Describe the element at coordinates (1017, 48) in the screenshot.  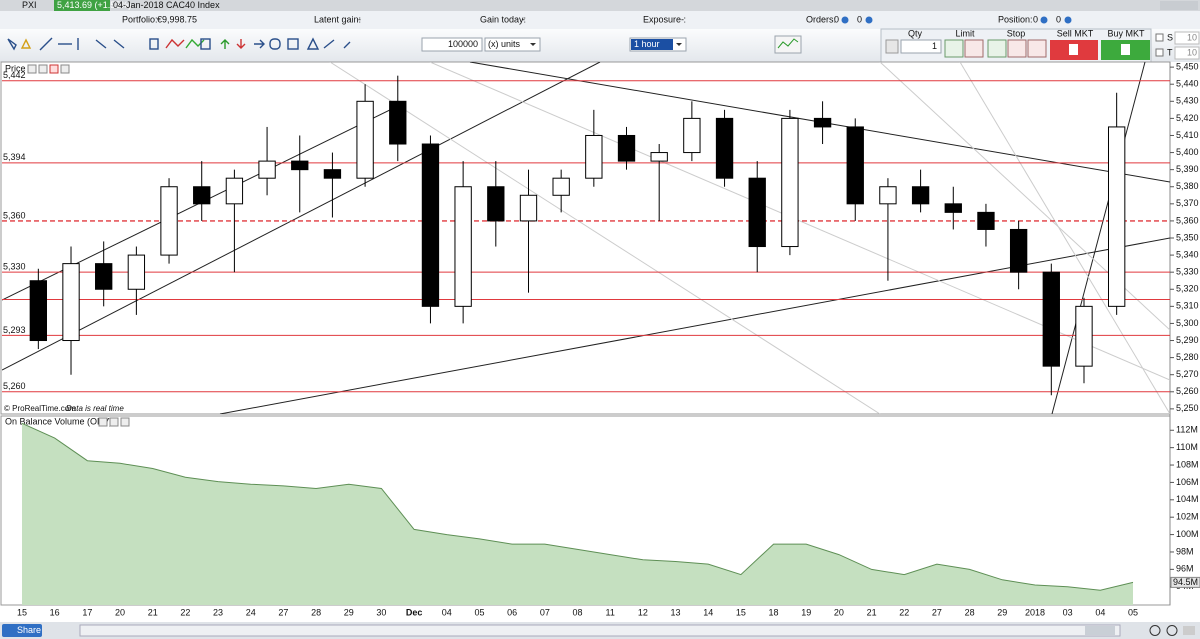
I see `stop-sell-button` at that location.